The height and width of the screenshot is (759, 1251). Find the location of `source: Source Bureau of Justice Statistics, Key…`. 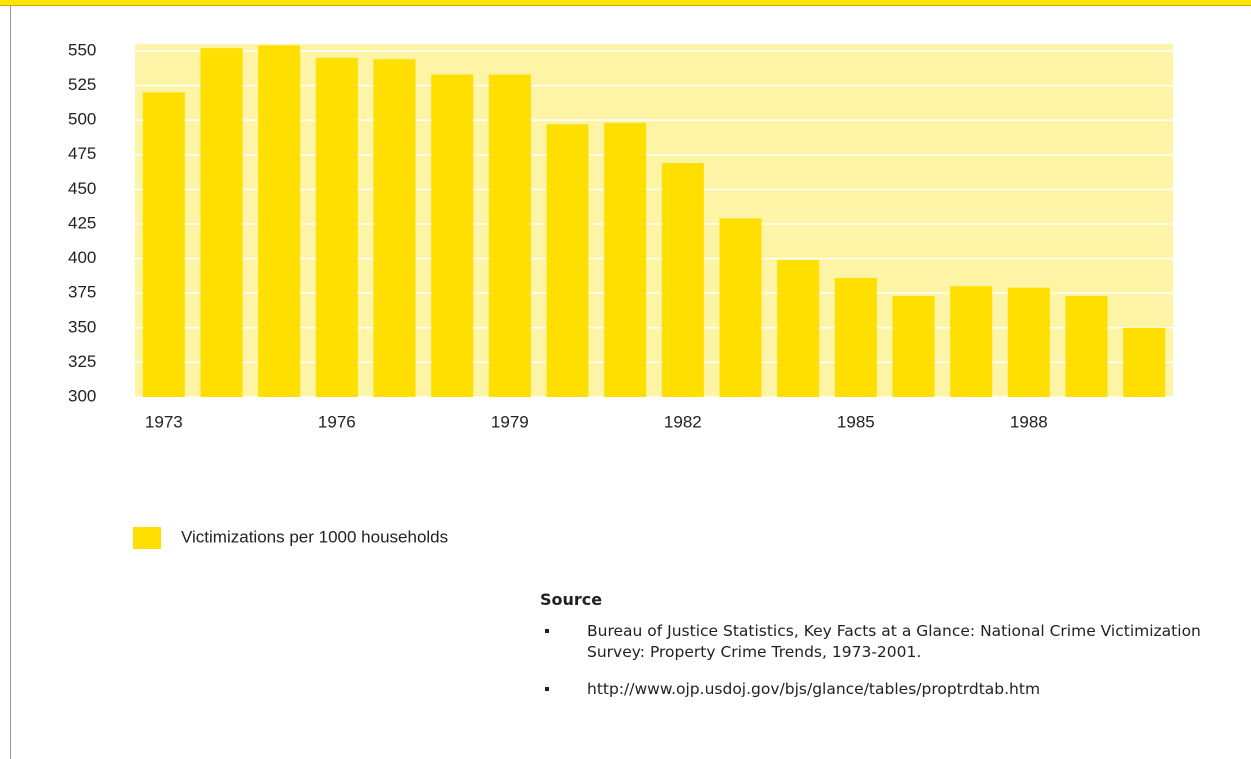

source: Source Bureau of Justice Statistics, Key… is located at coordinates (890, 653).